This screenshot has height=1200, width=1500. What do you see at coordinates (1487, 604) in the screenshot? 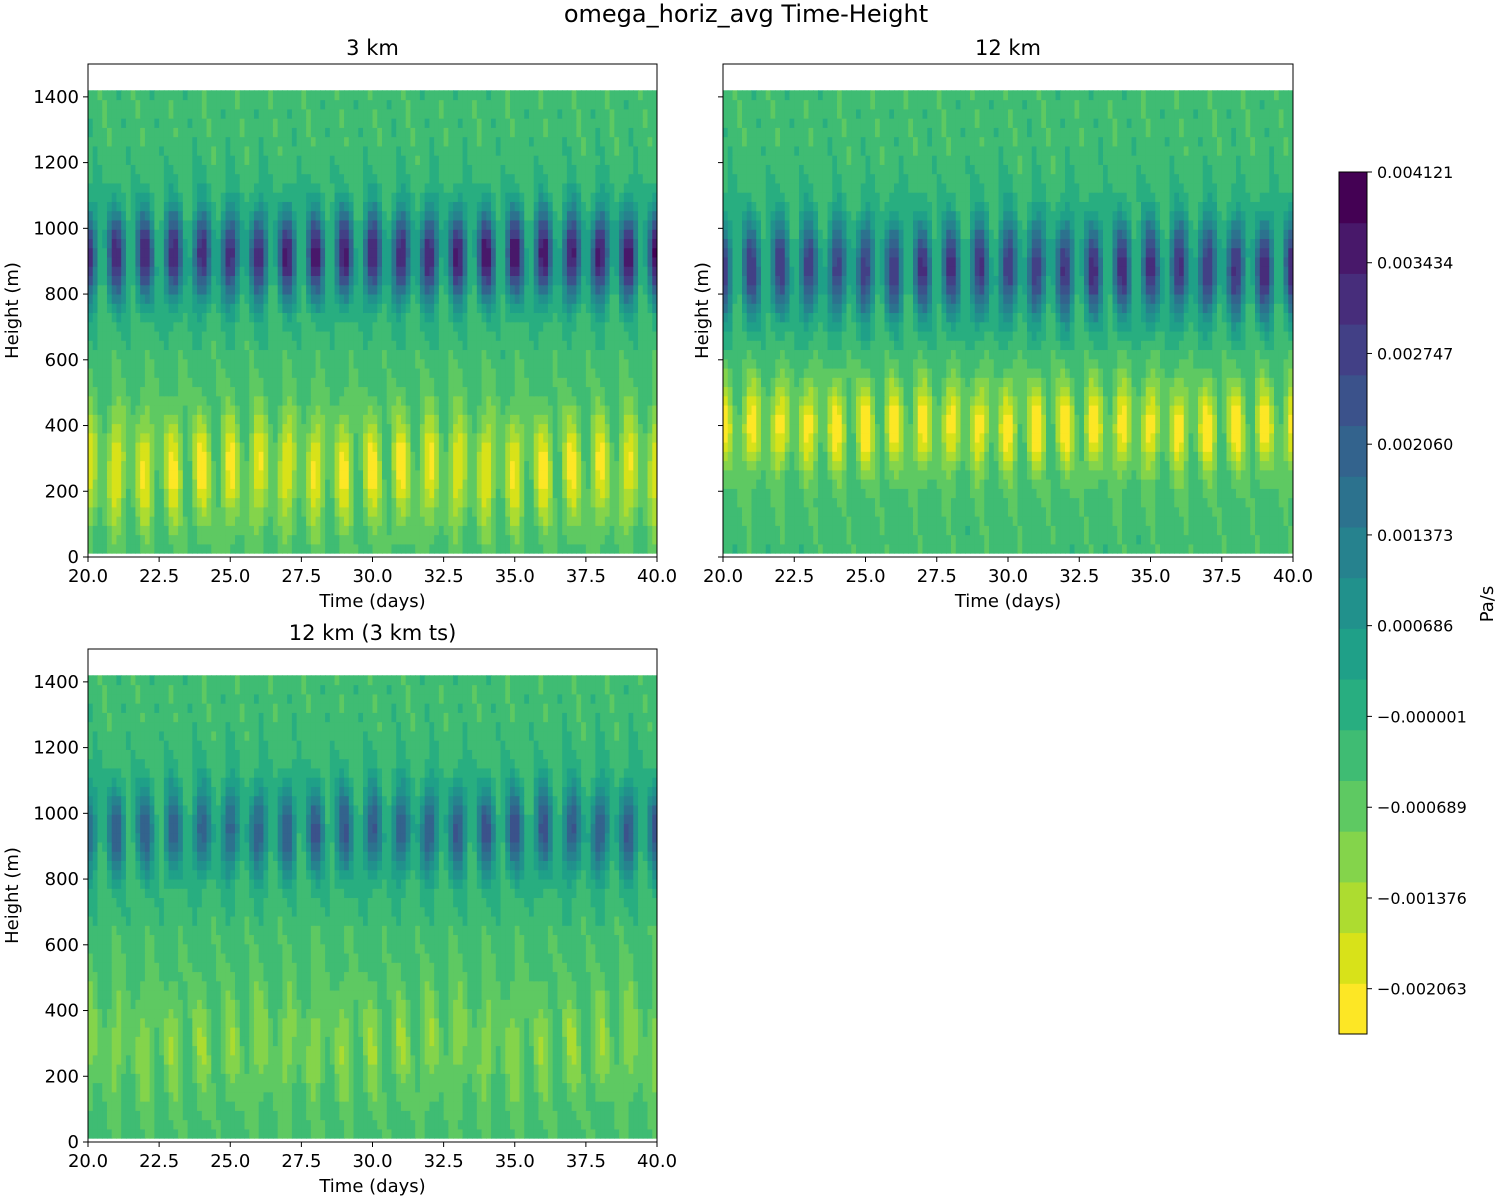
I see `colorbar-label: Pa/s` at bounding box center [1487, 604].